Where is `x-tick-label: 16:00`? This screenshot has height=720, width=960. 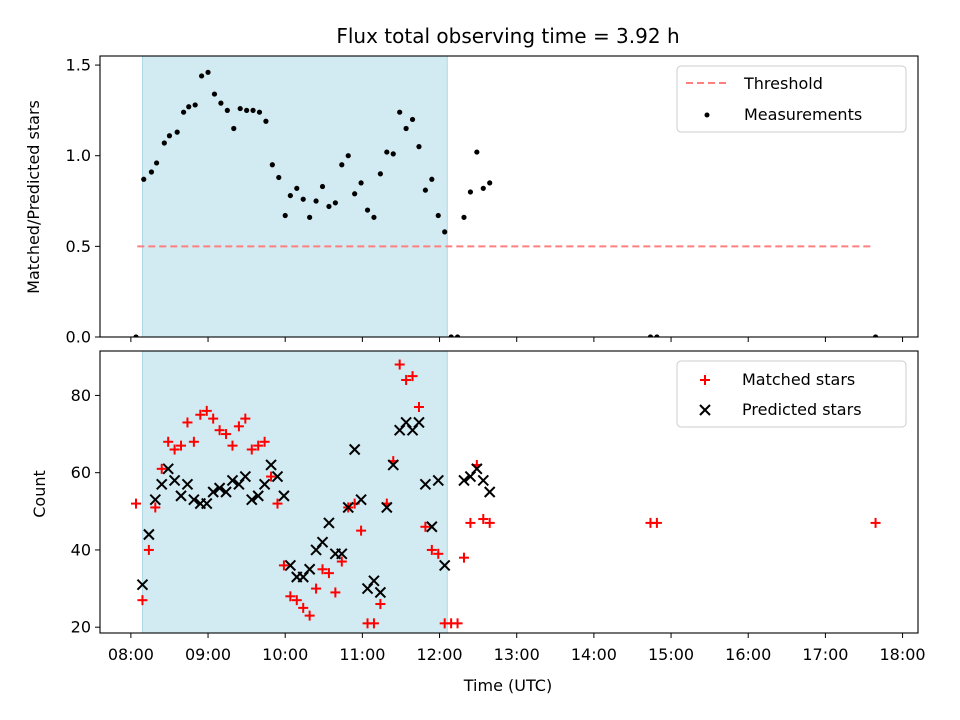 x-tick-label: 16:00 is located at coordinates (748, 654).